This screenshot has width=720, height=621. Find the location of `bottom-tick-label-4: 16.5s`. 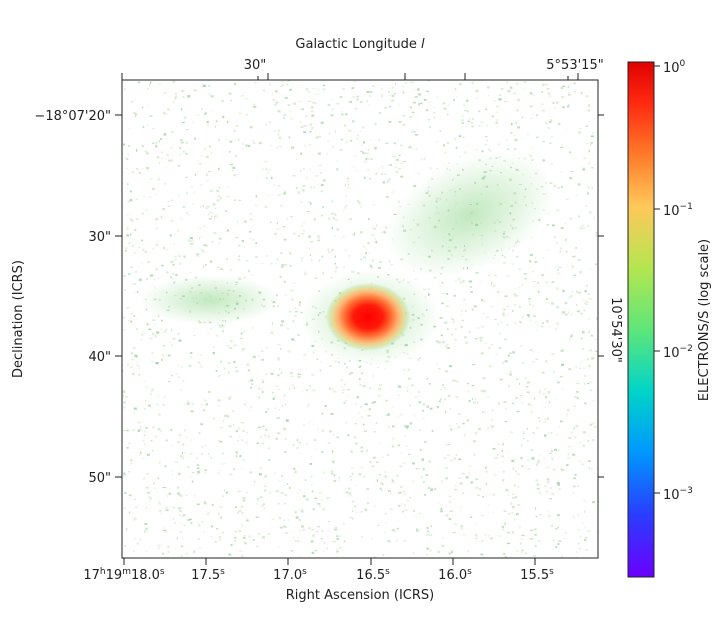

bottom-tick-label-4: 16.5s is located at coordinates (373, 575).